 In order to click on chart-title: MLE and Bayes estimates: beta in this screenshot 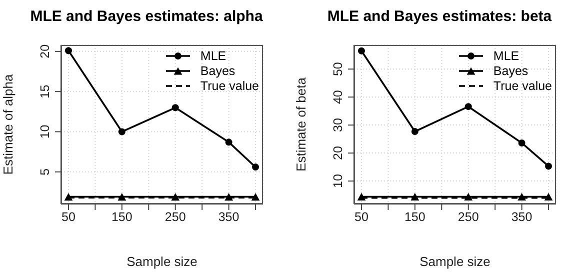, I will do `click(439, 16)`.